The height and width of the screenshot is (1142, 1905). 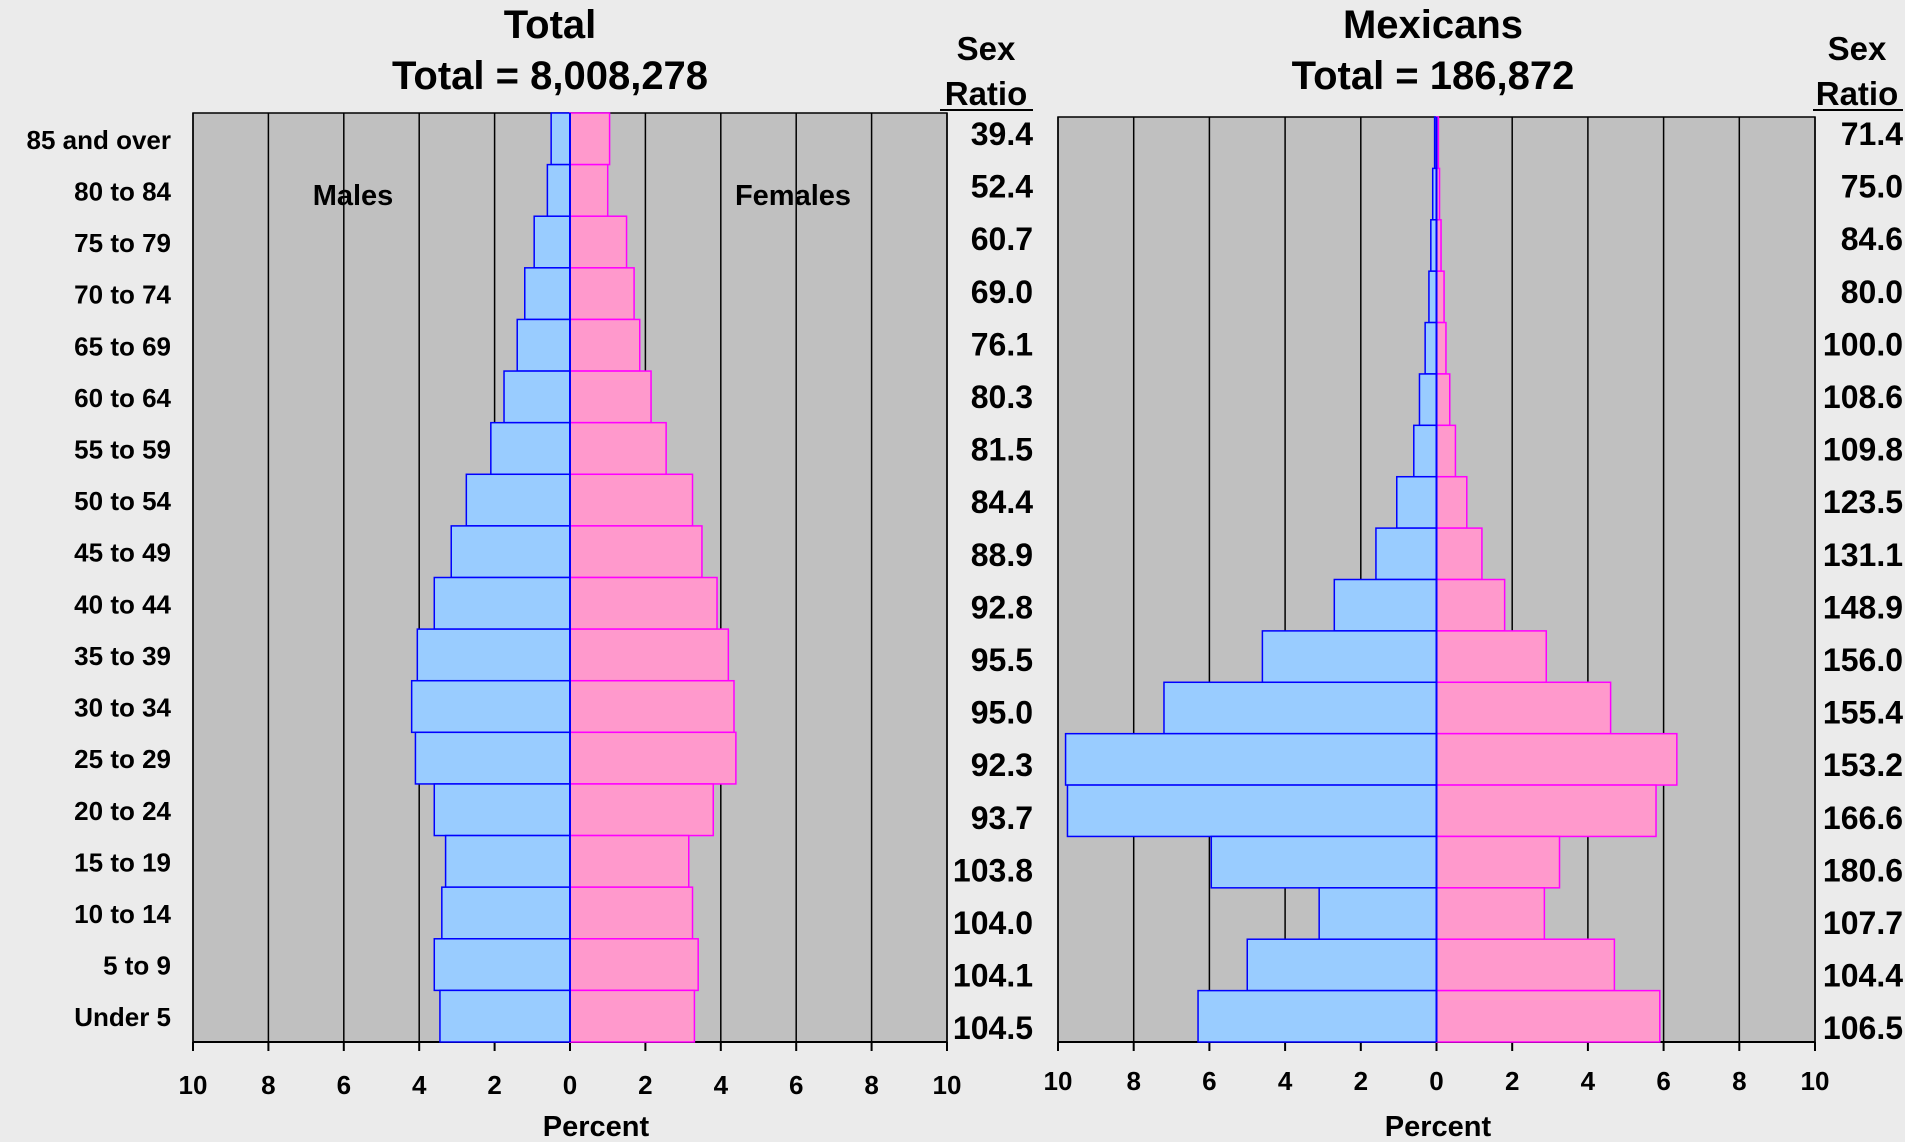 What do you see at coordinates (793, 196) in the screenshot?
I see `females-annotation: Females` at bounding box center [793, 196].